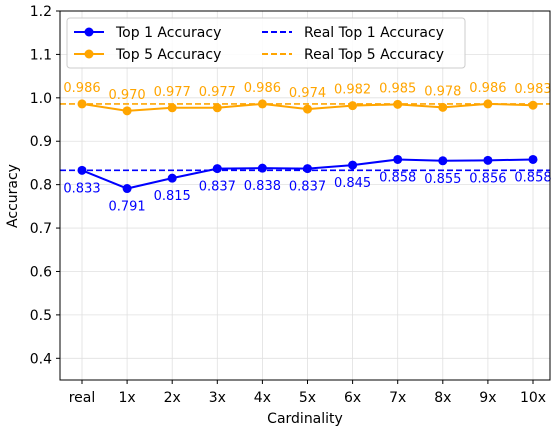 The image size is (560, 430). What do you see at coordinates (262, 398) in the screenshot?
I see `x-tick-label: 4x` at bounding box center [262, 398].